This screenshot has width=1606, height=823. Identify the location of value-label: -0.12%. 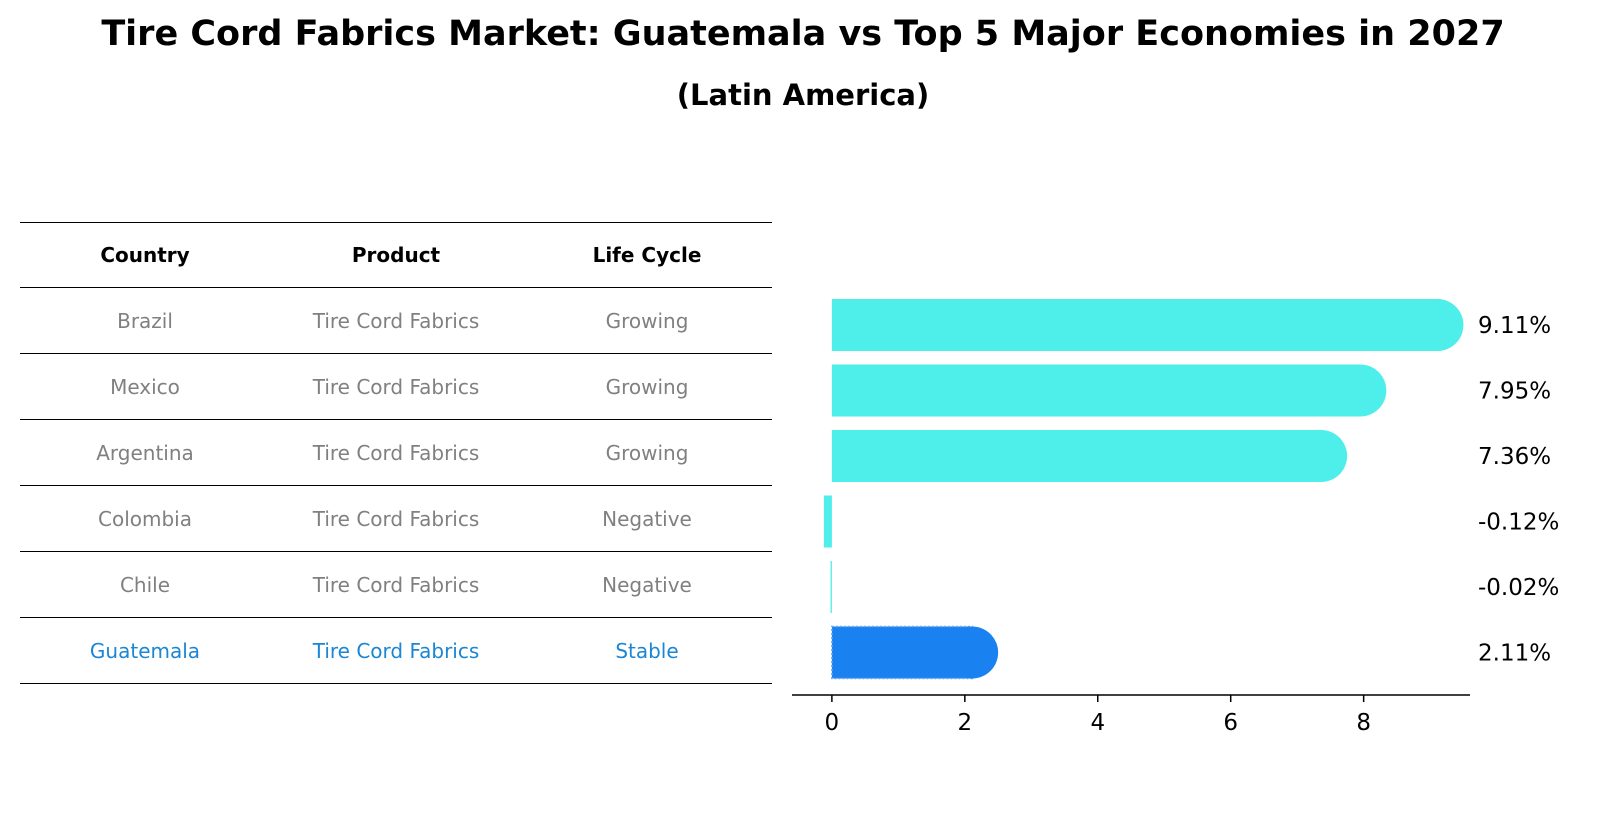
(1518, 523).